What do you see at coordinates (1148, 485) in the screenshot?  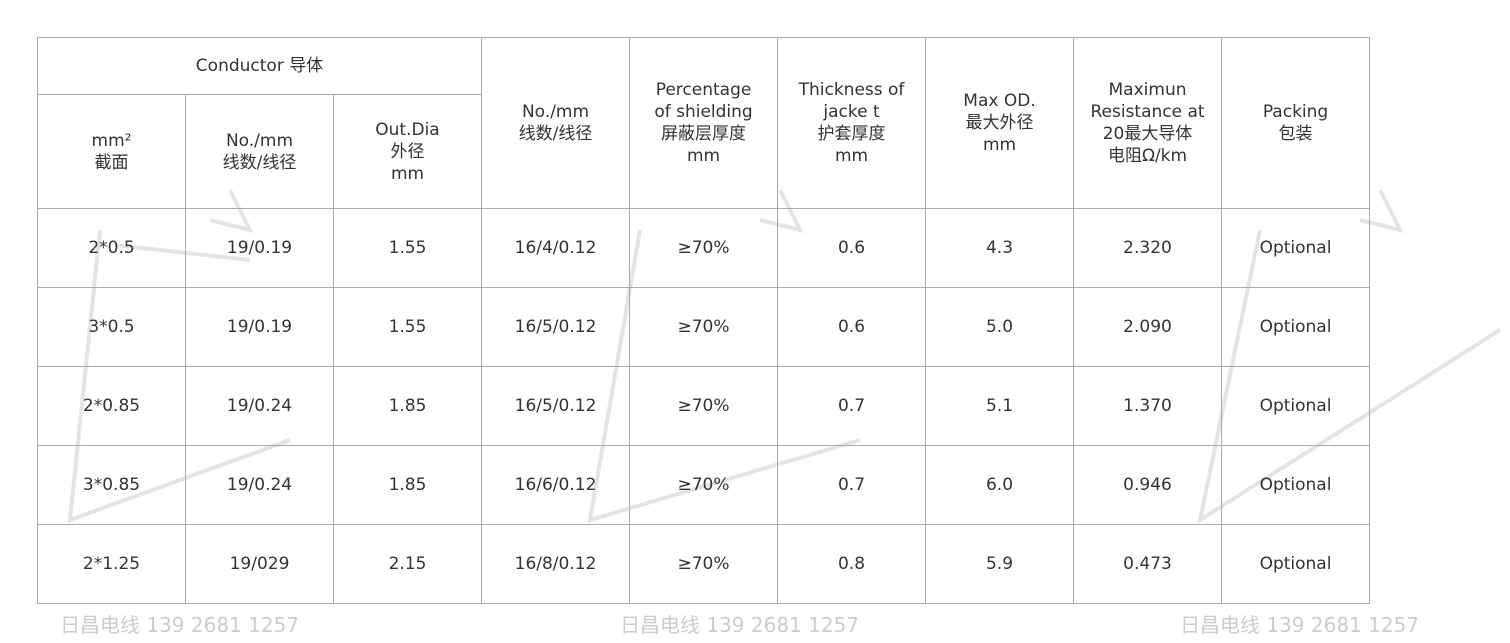 I see `cell-resistance: 0.946` at bounding box center [1148, 485].